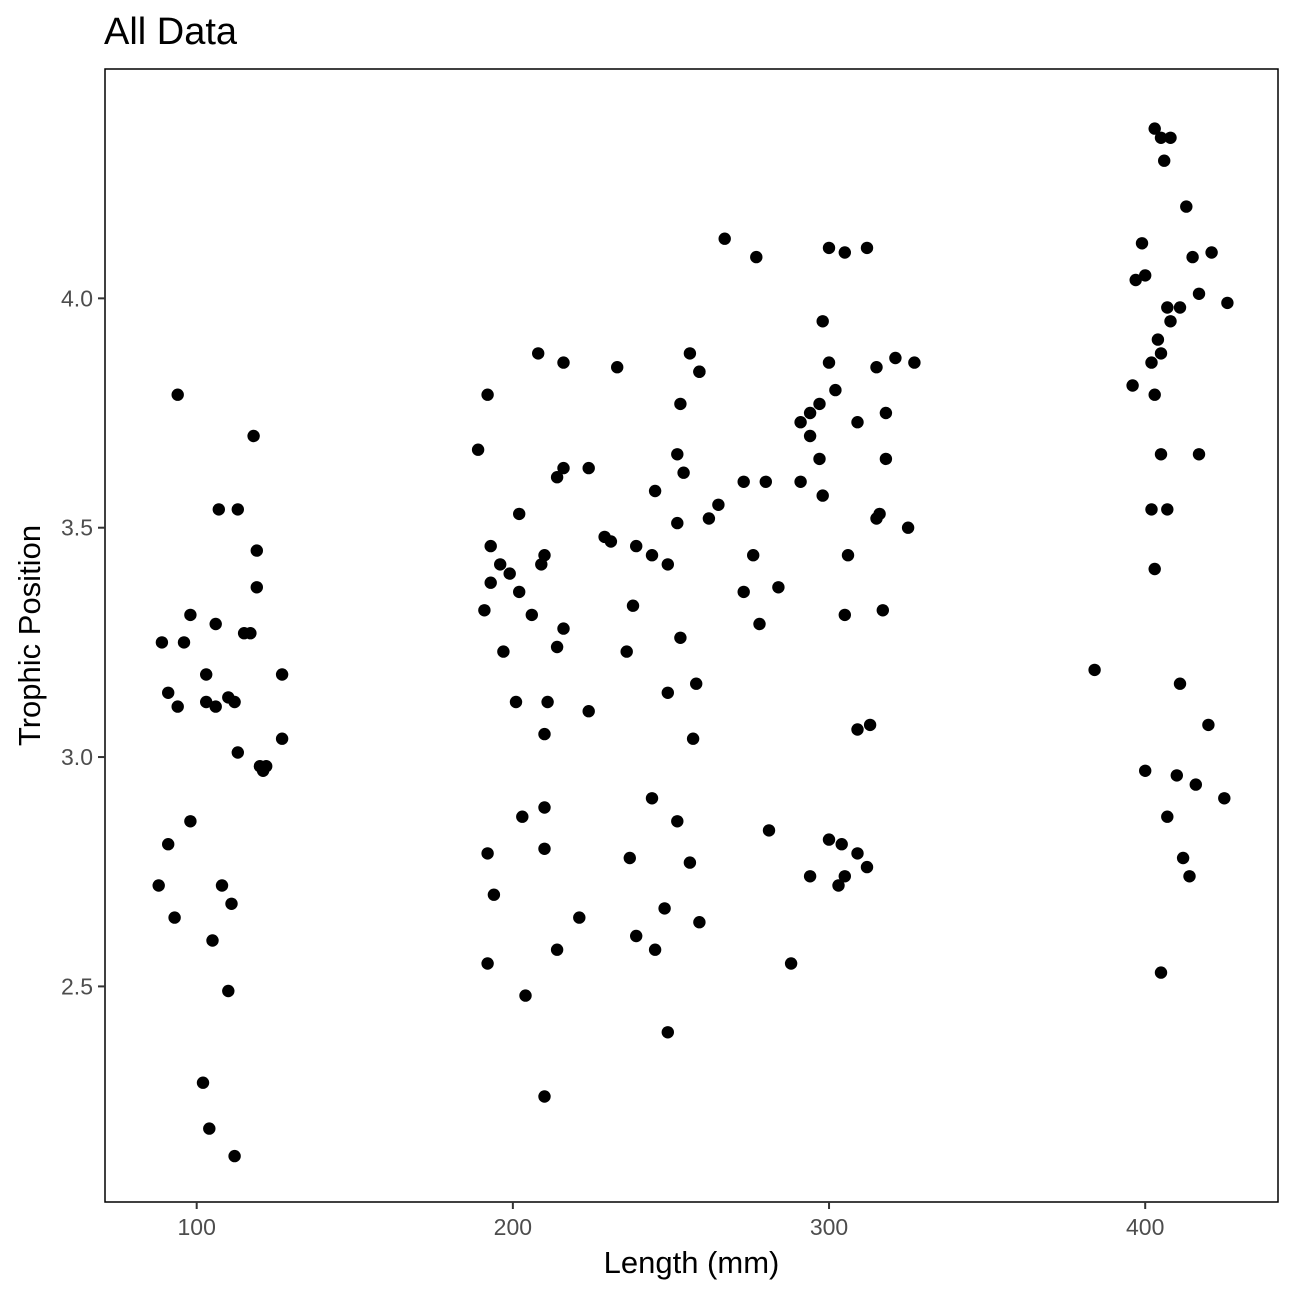  What do you see at coordinates (83, 642) in the screenshot?
I see `y-axis: 2.5 3.0 3.5 4.0` at bounding box center [83, 642].